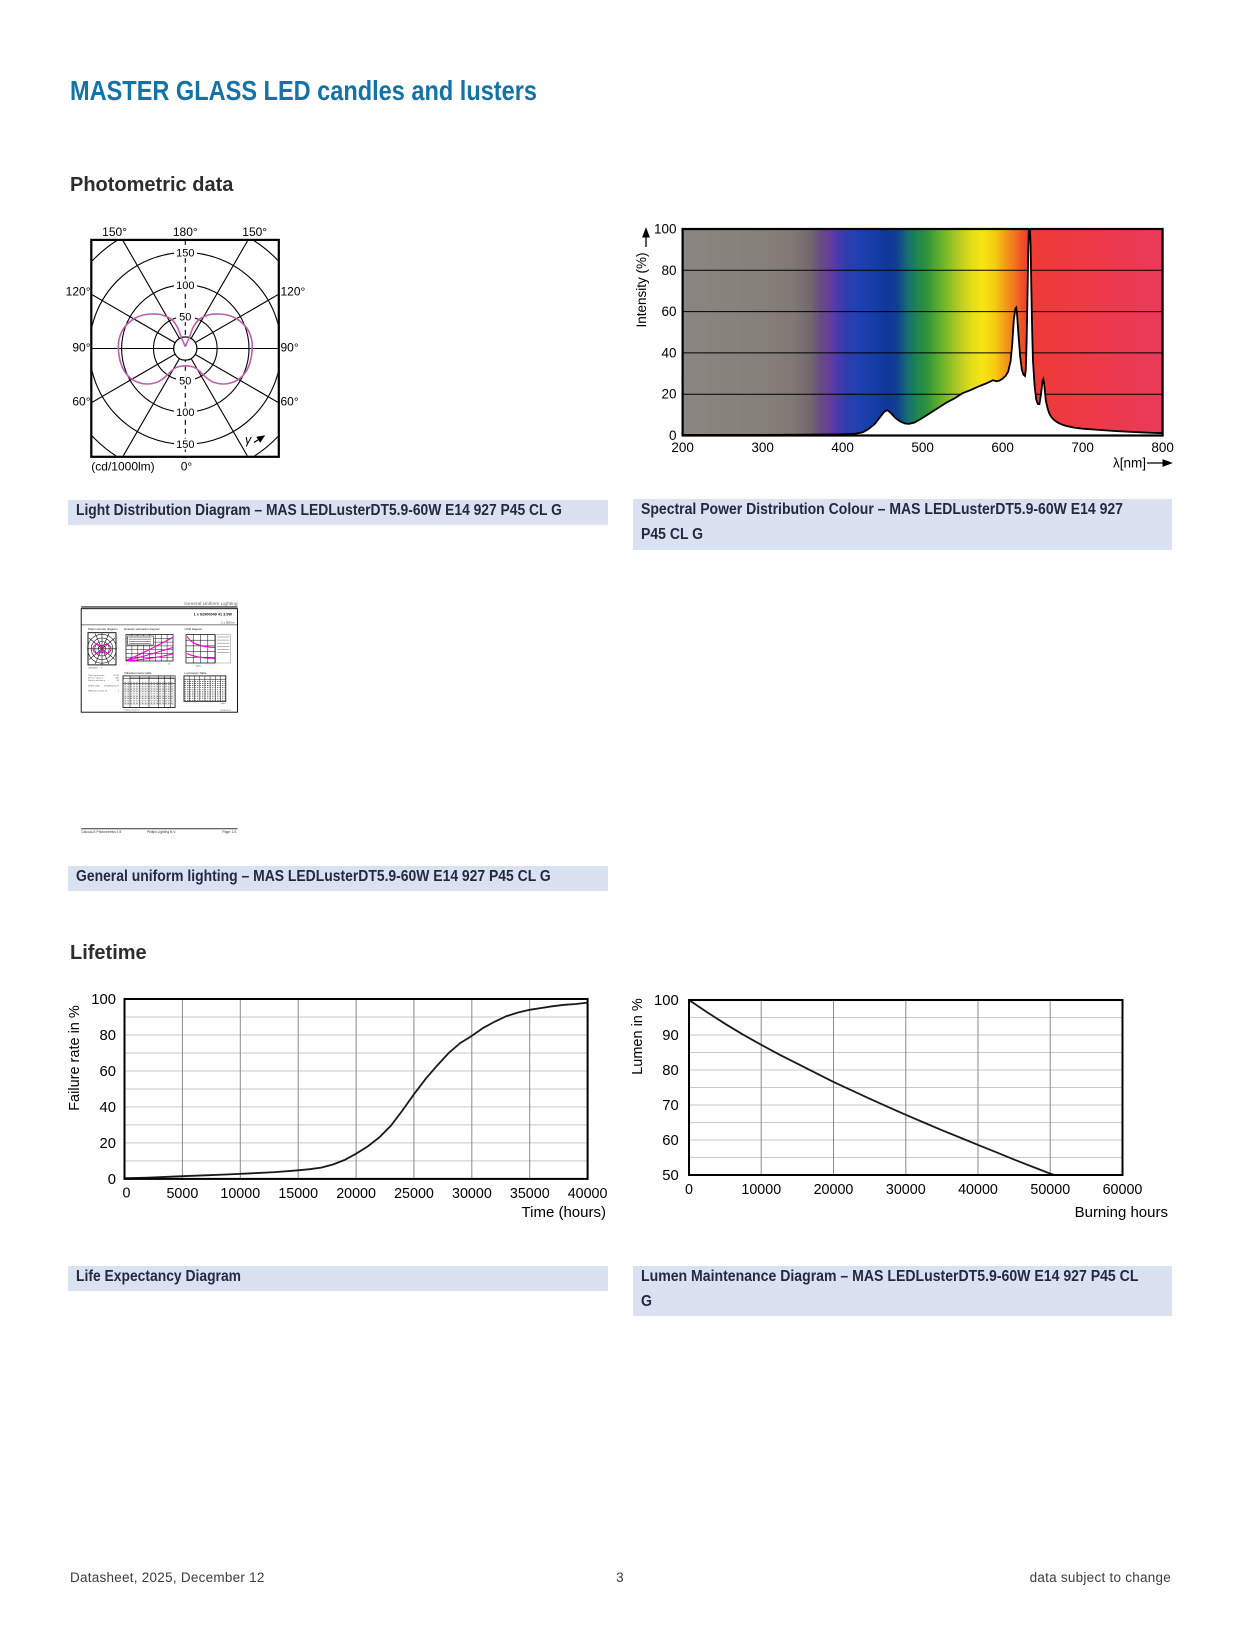  What do you see at coordinates (530, 1194) in the screenshot?
I see `svg-text: 35000` at bounding box center [530, 1194].